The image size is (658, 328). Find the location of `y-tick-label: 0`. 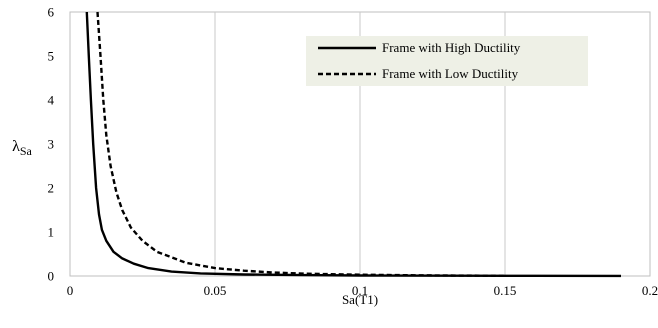

y-tick-label: 0 is located at coordinates (51, 276).